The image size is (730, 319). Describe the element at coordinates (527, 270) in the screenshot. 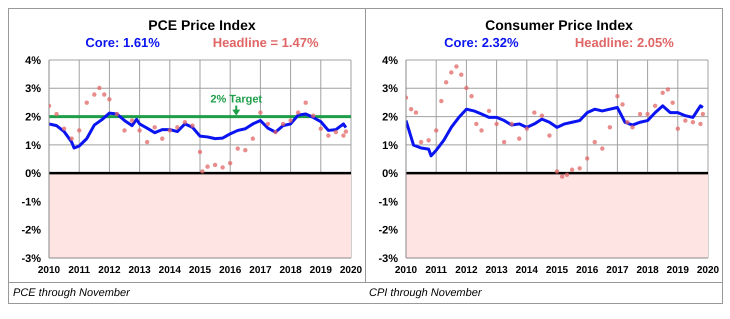

I see `x-tick-label: 2014` at that location.